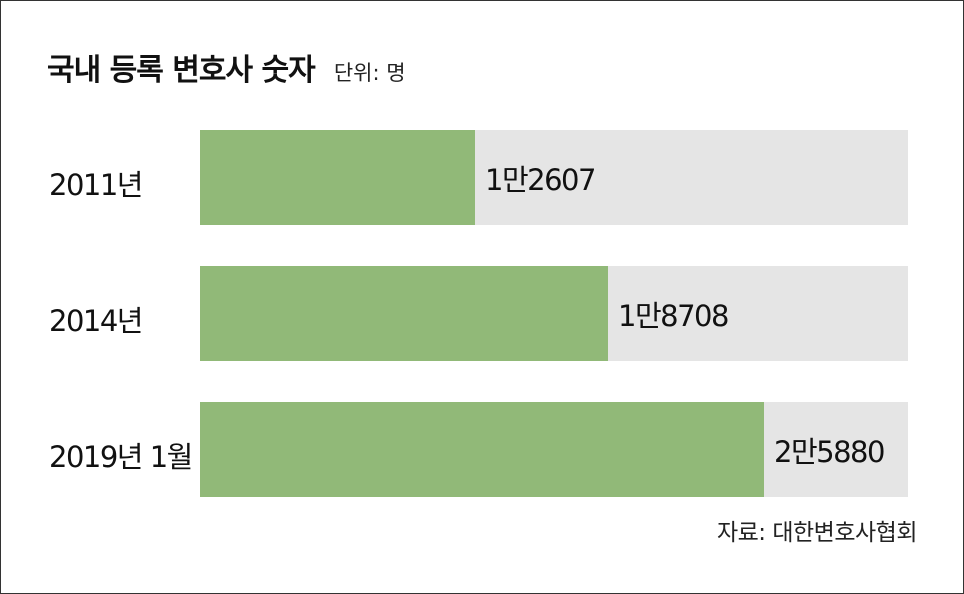 Image resolution: width=964 pixels, height=594 pixels. I want to click on bar-track: 1만2607, so click(554, 177).